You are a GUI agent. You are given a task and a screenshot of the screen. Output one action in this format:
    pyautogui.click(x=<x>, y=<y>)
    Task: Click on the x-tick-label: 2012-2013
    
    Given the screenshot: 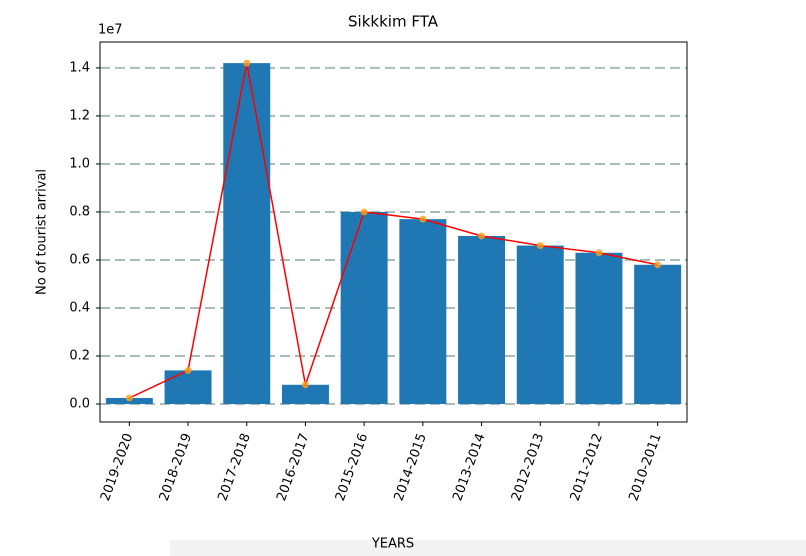 What is the action you would take?
    pyautogui.click(x=528, y=467)
    